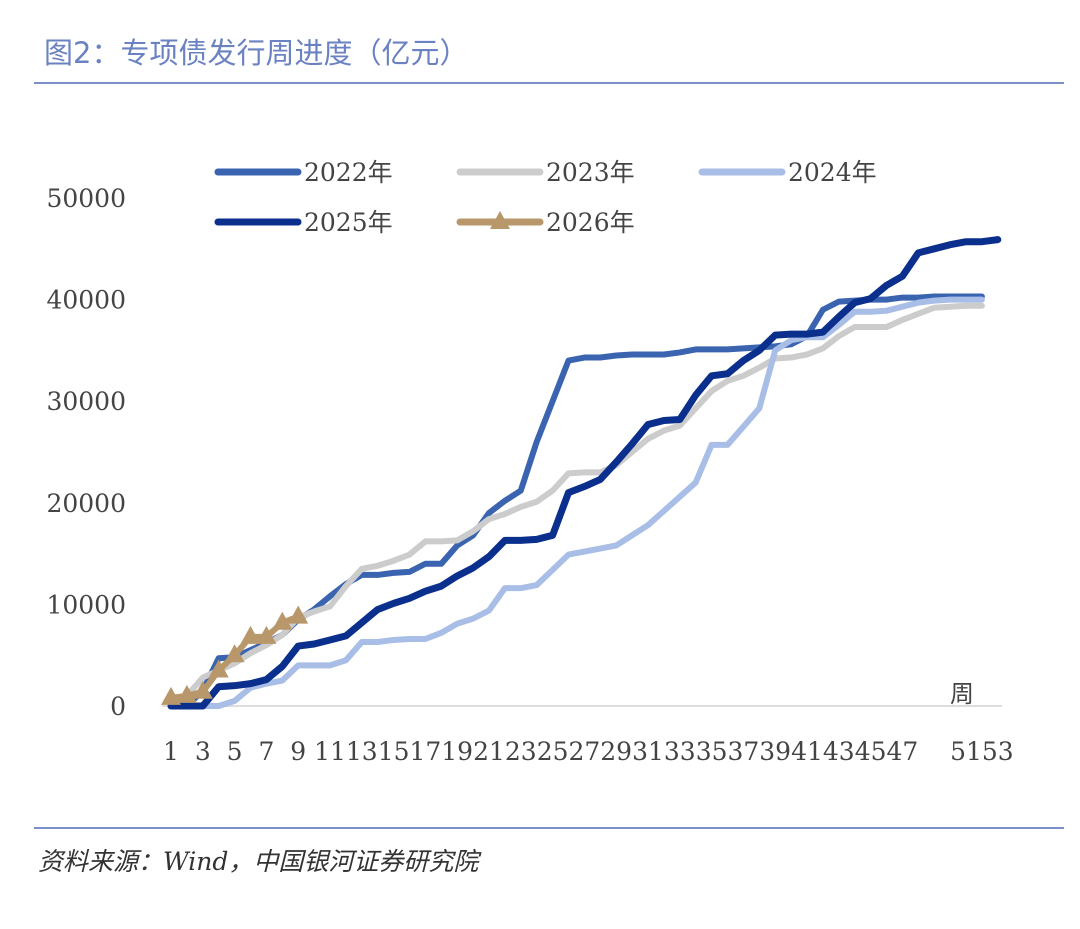  What do you see at coordinates (330, 751) in the screenshot?
I see `x-tick-label: 11` at bounding box center [330, 751].